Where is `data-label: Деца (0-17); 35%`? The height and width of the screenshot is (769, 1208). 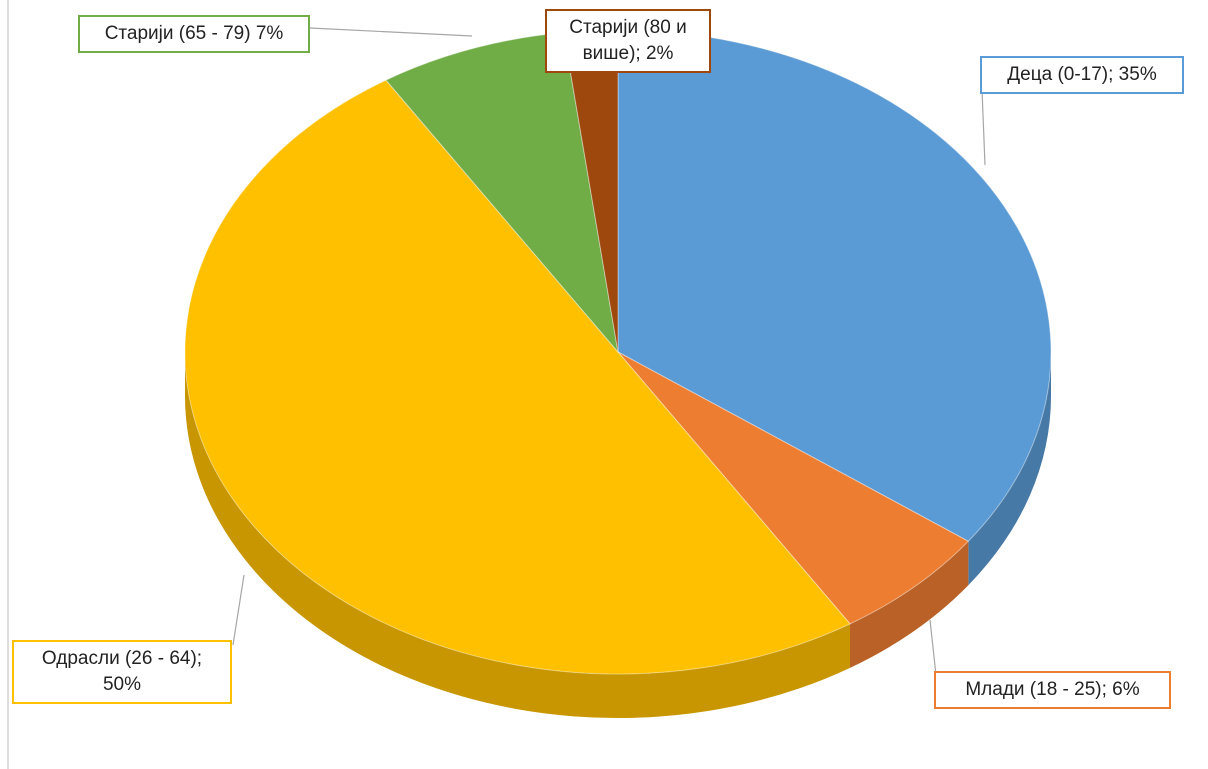
data-label: Деца (0-17); 35% is located at coordinates (1082, 75).